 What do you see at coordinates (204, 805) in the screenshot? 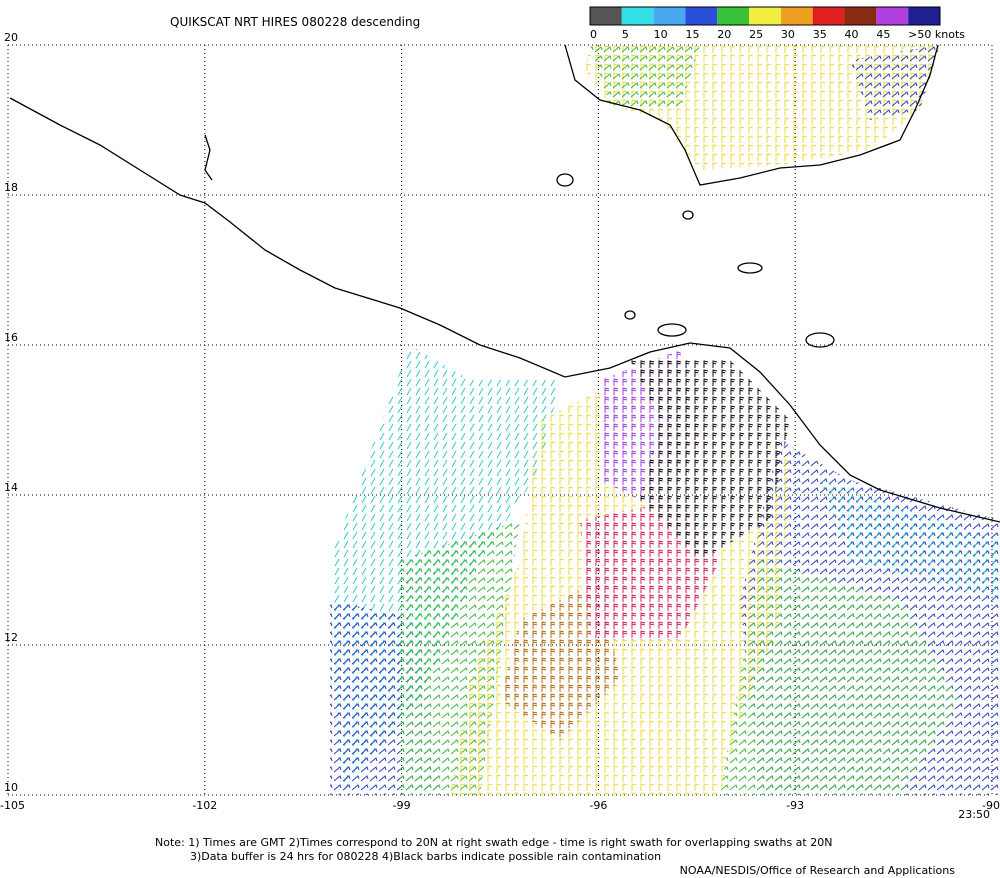
I see `lon-tick-label: -102` at bounding box center [204, 805].